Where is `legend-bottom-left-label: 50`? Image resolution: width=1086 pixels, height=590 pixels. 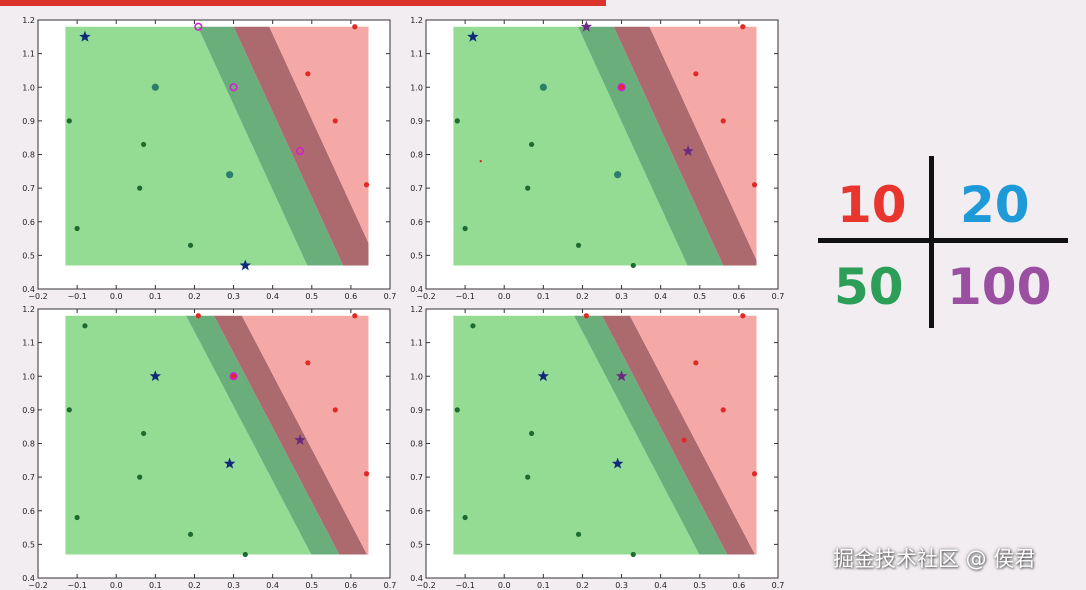
legend-bottom-left-label: 50 is located at coordinates (869, 287).